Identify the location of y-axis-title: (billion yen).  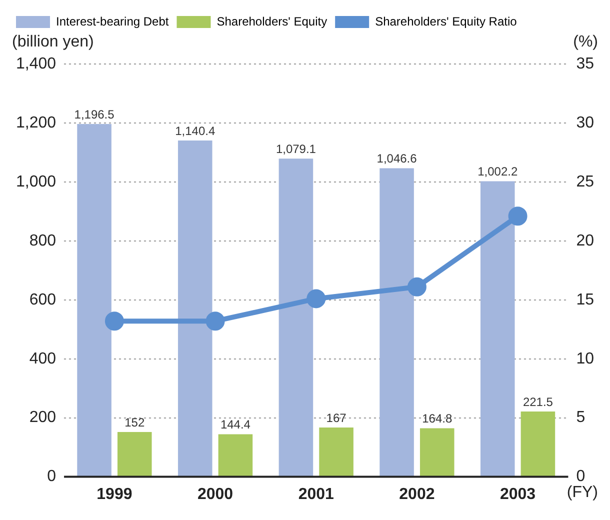
(53, 41).